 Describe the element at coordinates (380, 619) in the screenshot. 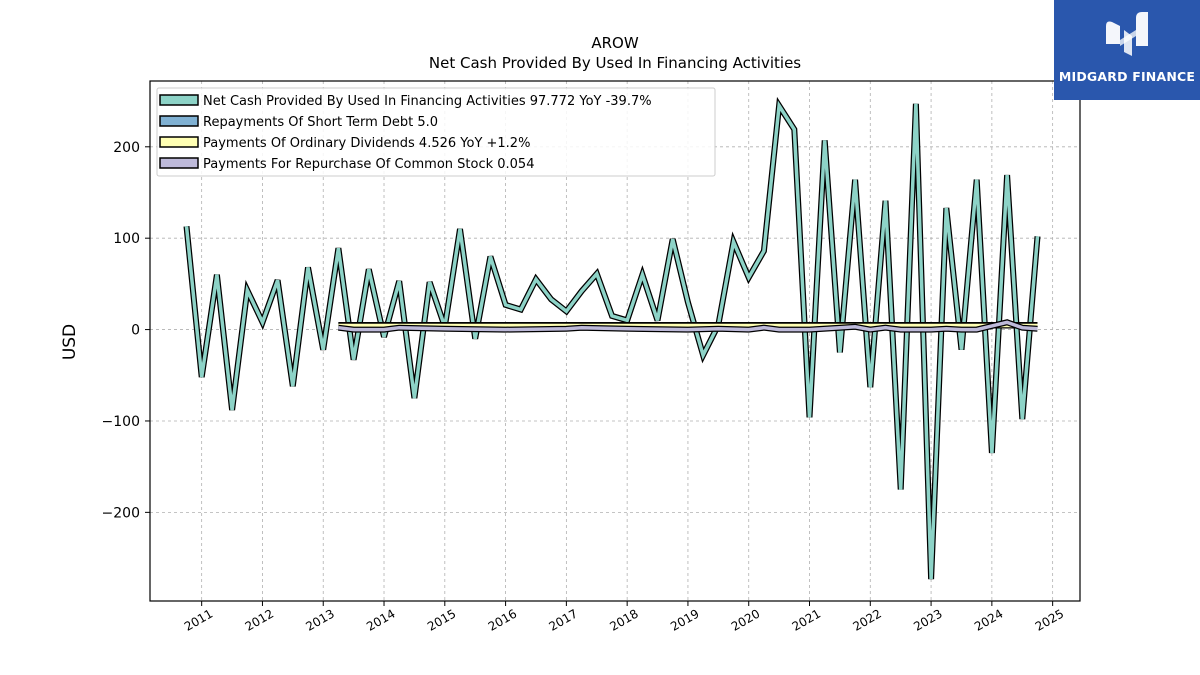

I see `x-tick-label: 2014` at that location.